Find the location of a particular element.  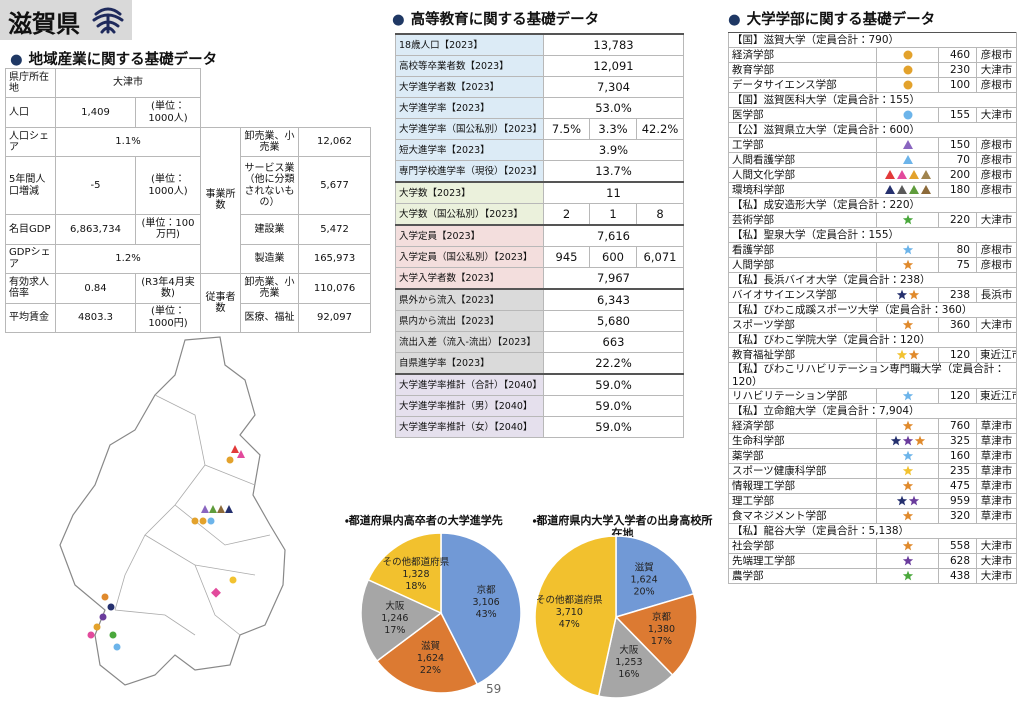

he-value: 7,967 is located at coordinates (613, 278).